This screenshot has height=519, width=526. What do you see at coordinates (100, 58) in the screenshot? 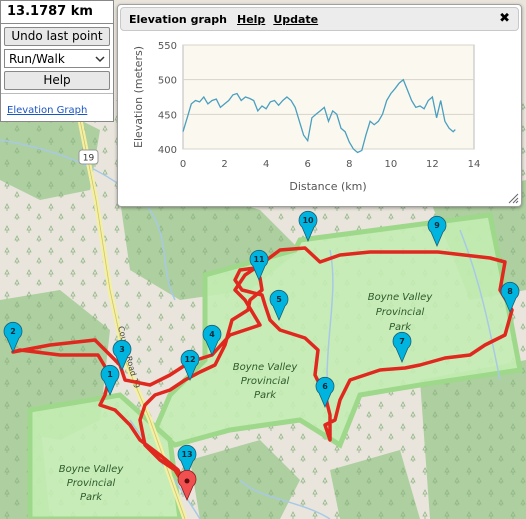
I see `chevron-down-icon` at bounding box center [100, 58].